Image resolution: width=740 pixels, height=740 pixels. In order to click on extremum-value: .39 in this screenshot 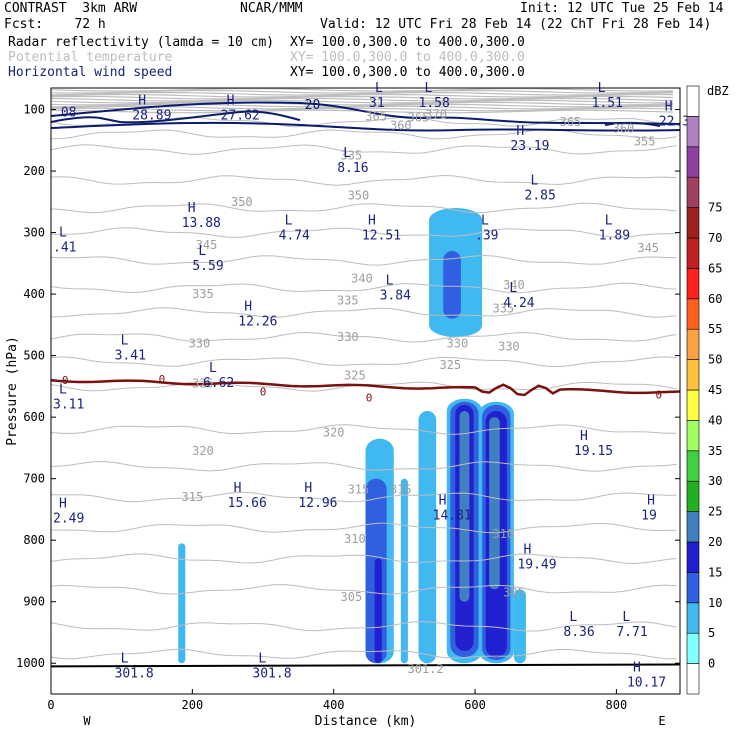, I will do `click(486, 235)`.